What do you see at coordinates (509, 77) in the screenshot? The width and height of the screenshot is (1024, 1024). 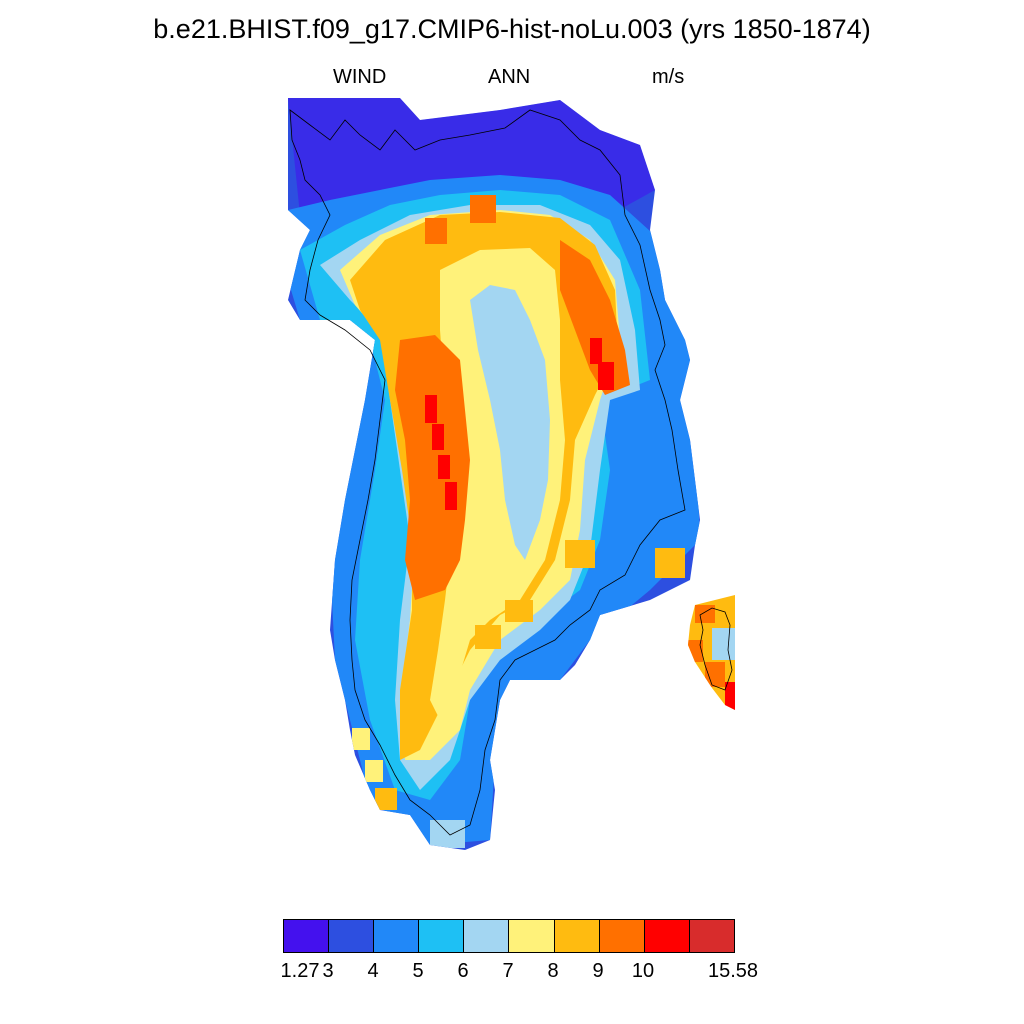 I see `season-label: ANN` at bounding box center [509, 77].